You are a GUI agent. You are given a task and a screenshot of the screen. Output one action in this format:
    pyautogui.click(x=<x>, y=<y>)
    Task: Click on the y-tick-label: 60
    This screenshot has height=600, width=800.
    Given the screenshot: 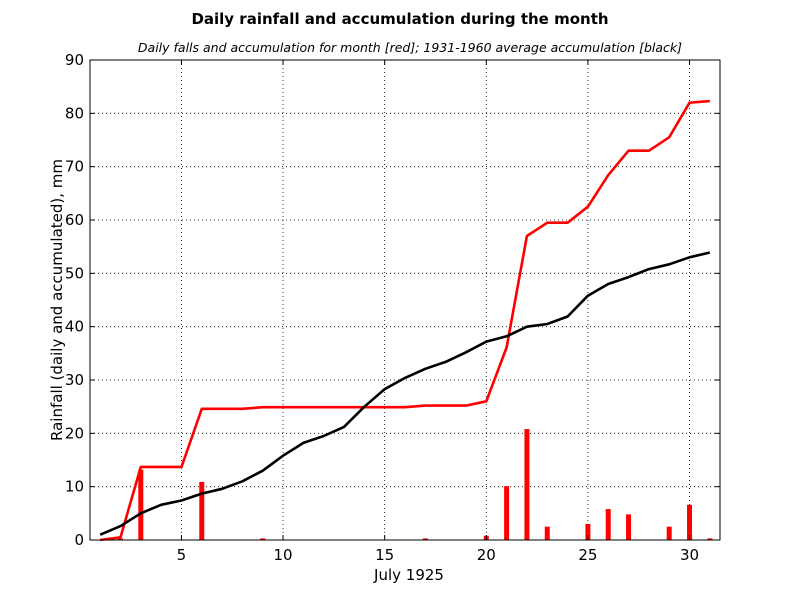 What is the action you would take?
    pyautogui.click(x=74, y=220)
    